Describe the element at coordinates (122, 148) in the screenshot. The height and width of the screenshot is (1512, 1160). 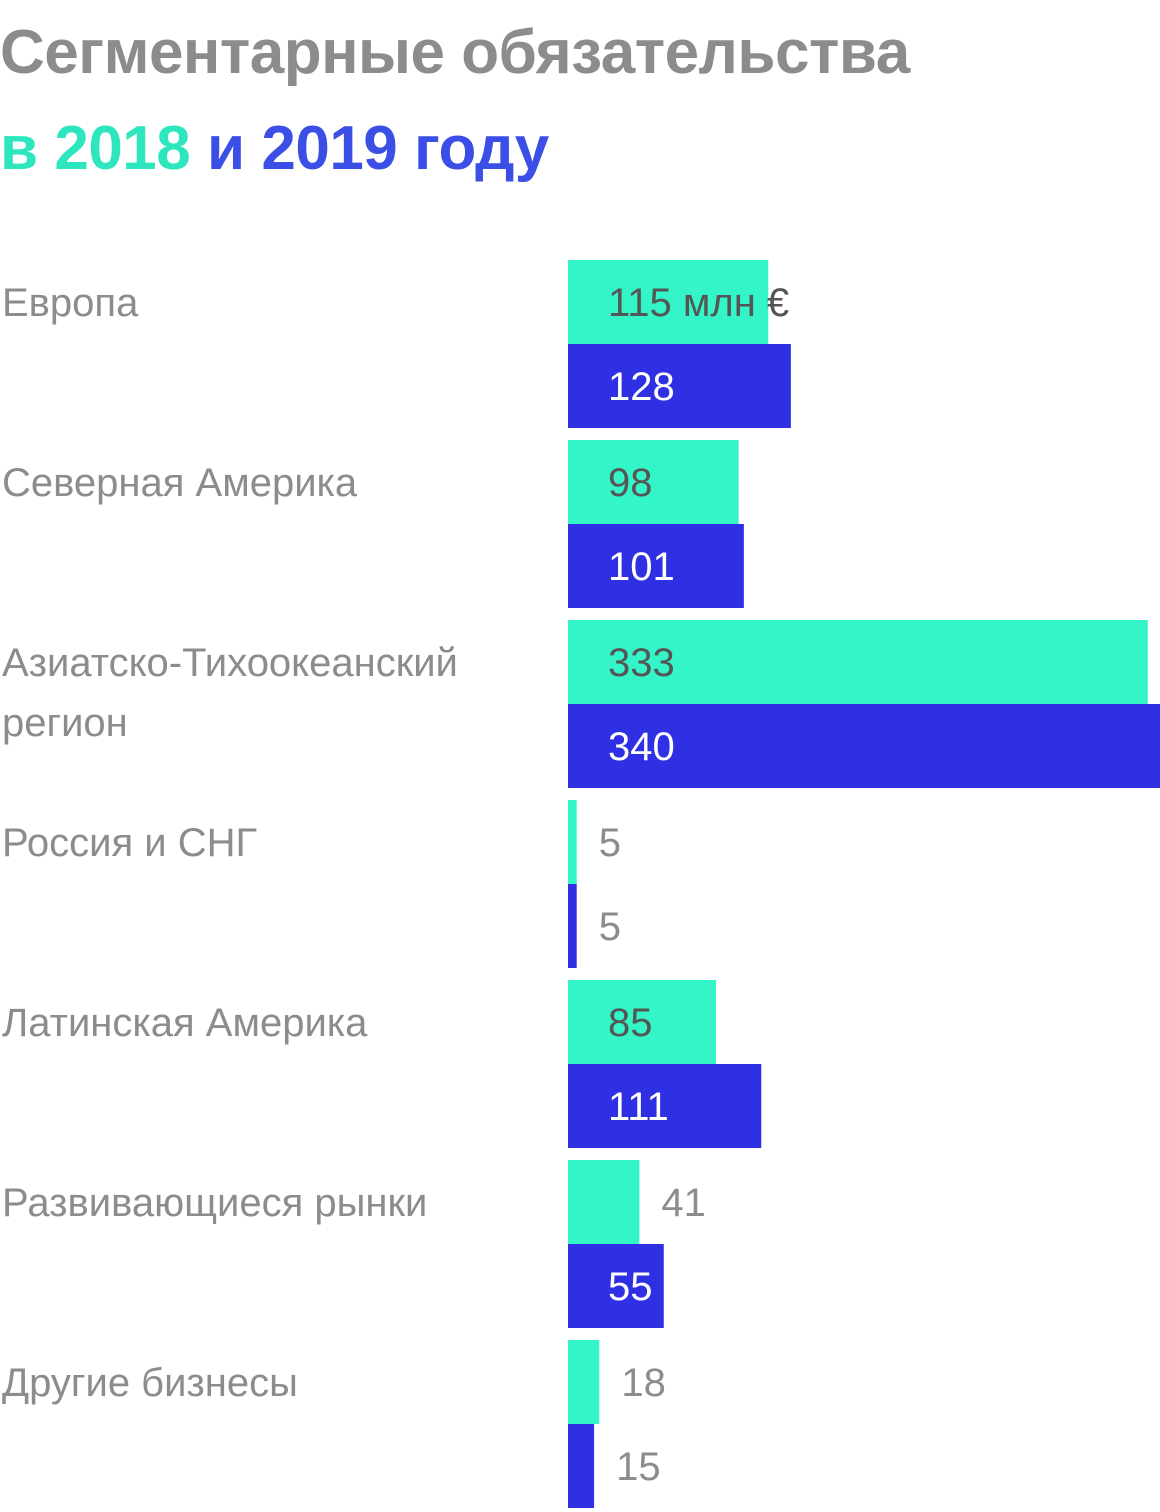
I see `title-year-2018: 2018` at that location.